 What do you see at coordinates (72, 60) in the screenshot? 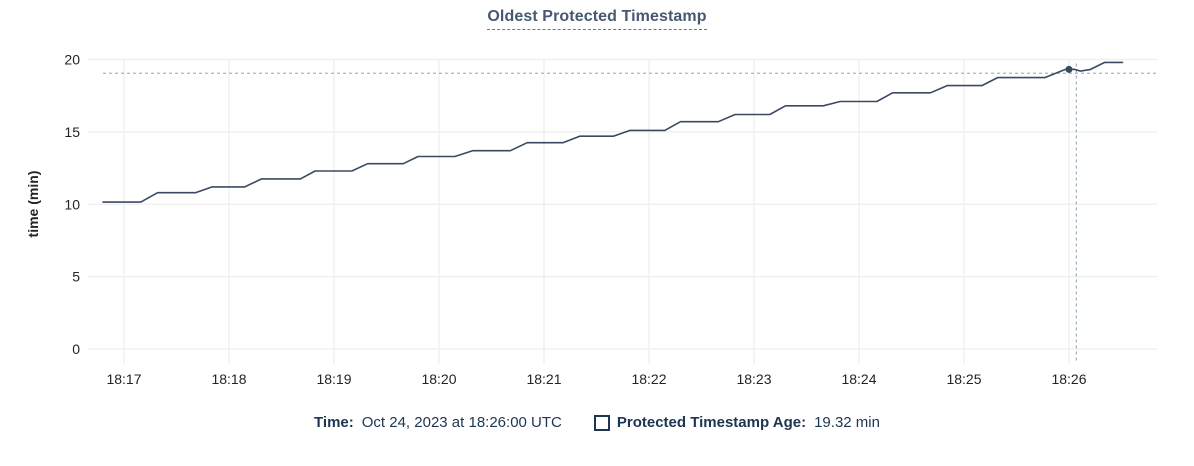
I see `y-tick-label: 20` at bounding box center [72, 60].